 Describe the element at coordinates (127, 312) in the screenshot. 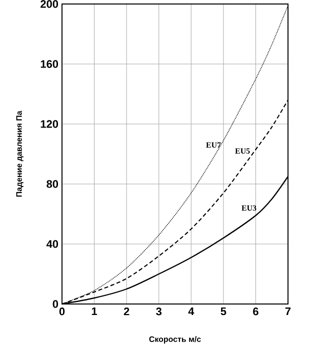

I see `x-tick-label: 2` at that location.